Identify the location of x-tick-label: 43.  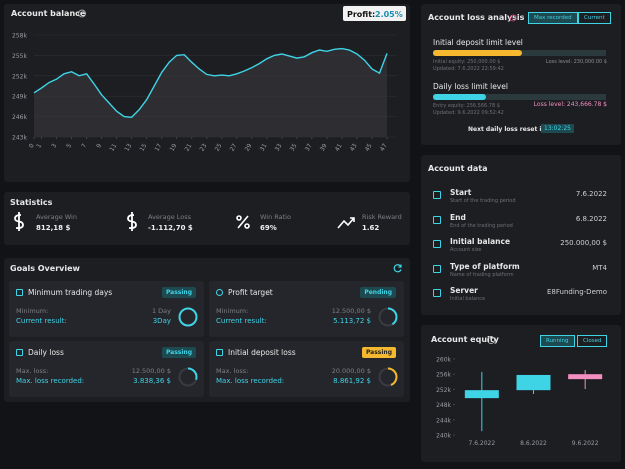
(354, 147).